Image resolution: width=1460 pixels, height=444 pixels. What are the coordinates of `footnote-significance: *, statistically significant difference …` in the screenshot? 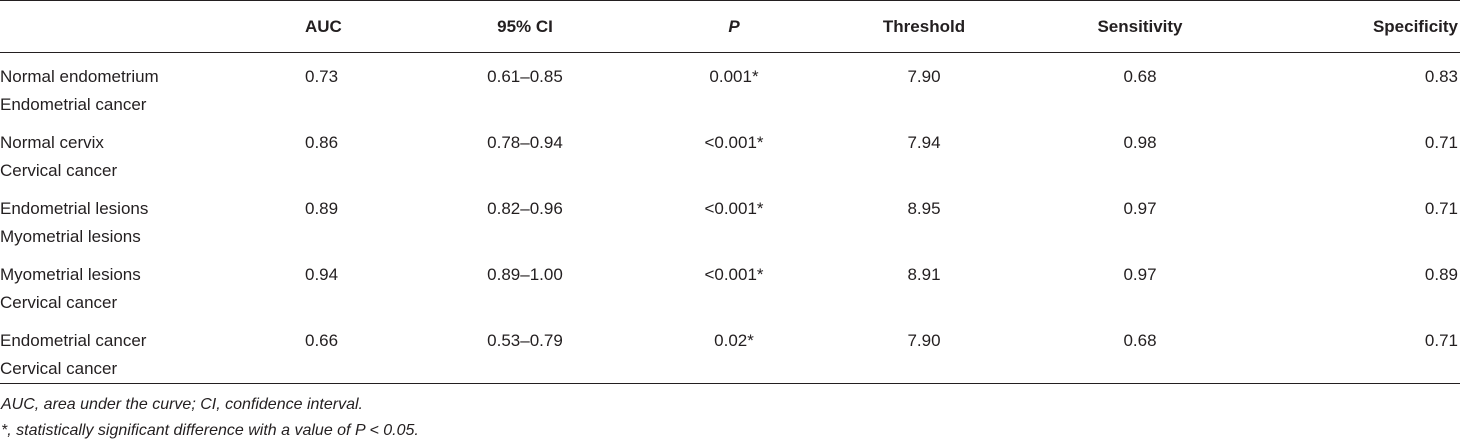 It's located at (210, 430).